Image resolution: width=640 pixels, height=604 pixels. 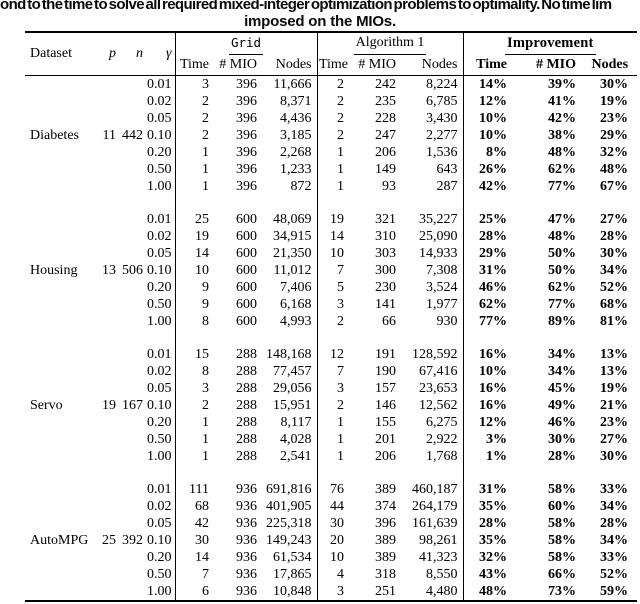 What do you see at coordinates (493, 574) in the screenshot?
I see `cell-improvement-time: 43%` at bounding box center [493, 574].